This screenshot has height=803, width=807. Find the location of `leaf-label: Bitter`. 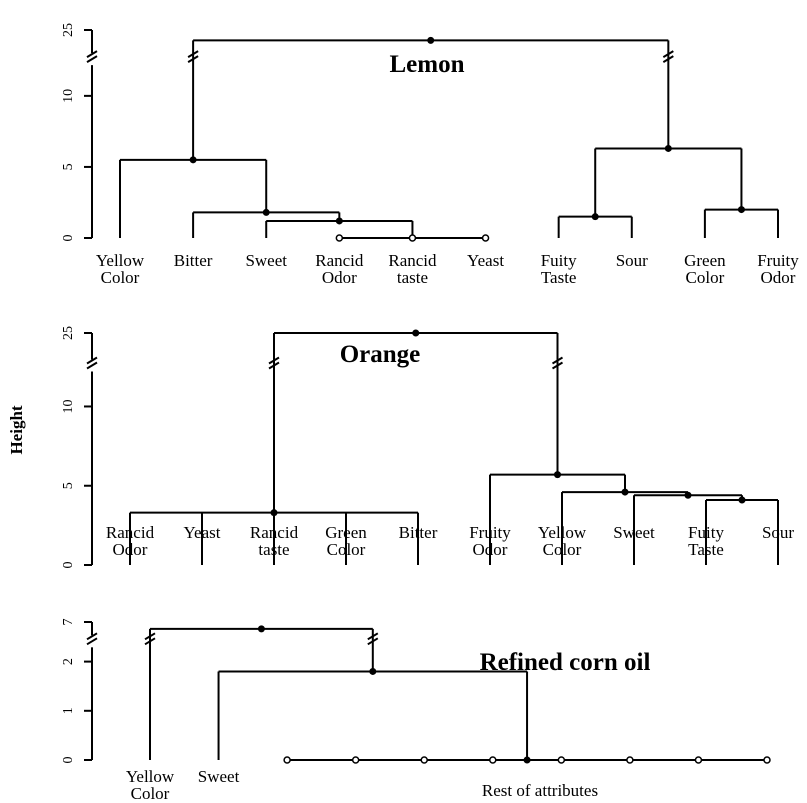

leaf-label: Bitter is located at coordinates (193, 260).